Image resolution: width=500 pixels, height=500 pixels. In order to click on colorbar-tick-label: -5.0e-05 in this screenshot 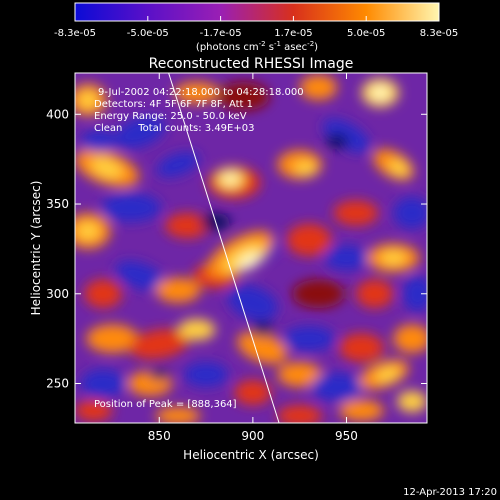, I will do `click(148, 33)`.